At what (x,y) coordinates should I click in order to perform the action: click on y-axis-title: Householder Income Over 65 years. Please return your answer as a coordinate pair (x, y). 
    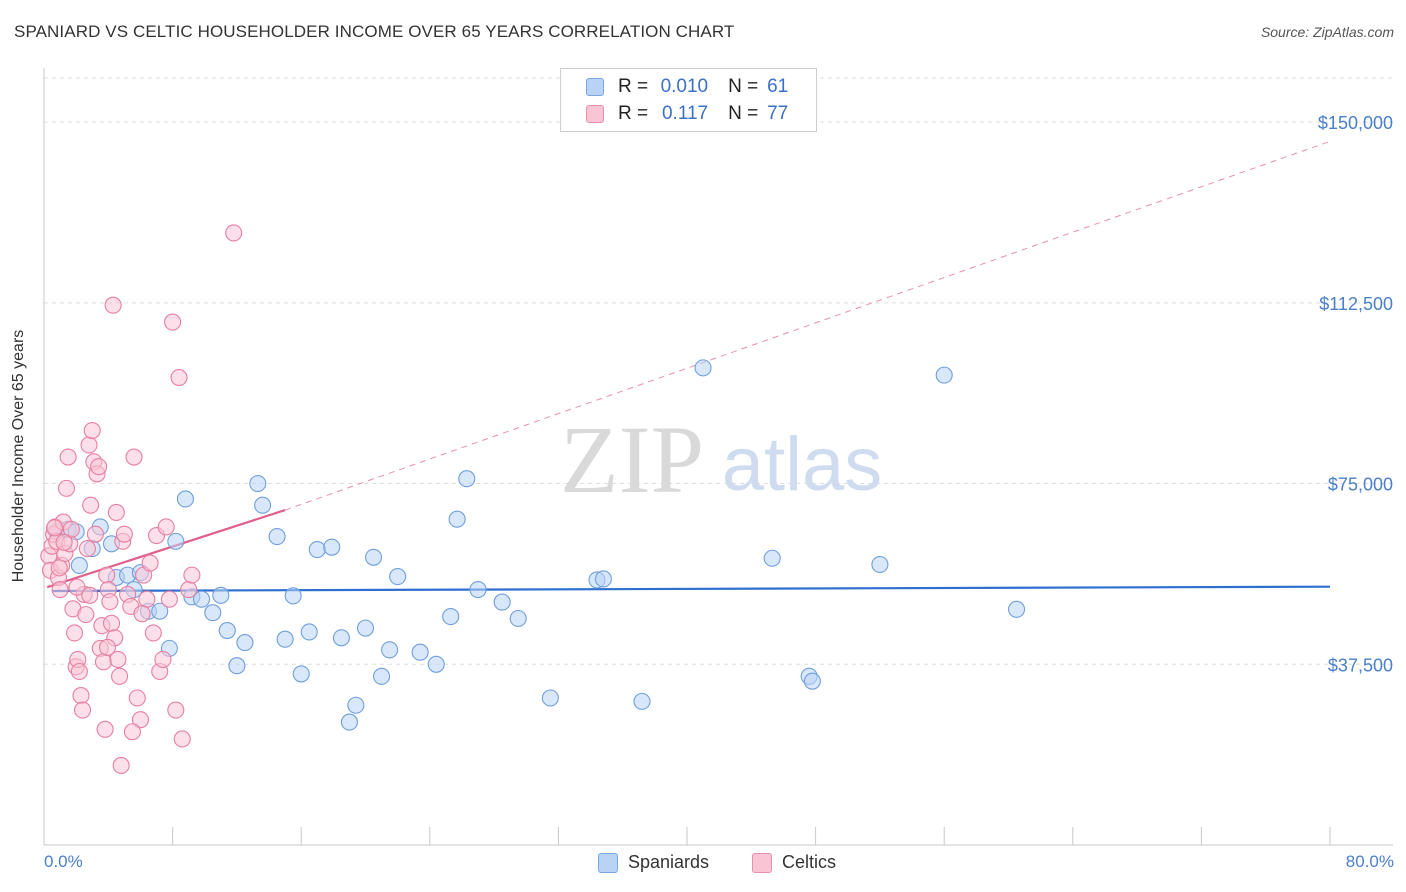
    Looking at the image, I should click on (18, 456).